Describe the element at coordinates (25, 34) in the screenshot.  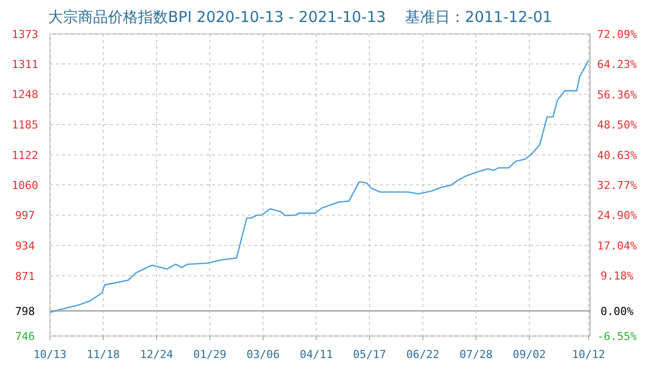
I see `y-tick-label: 1373` at that location.